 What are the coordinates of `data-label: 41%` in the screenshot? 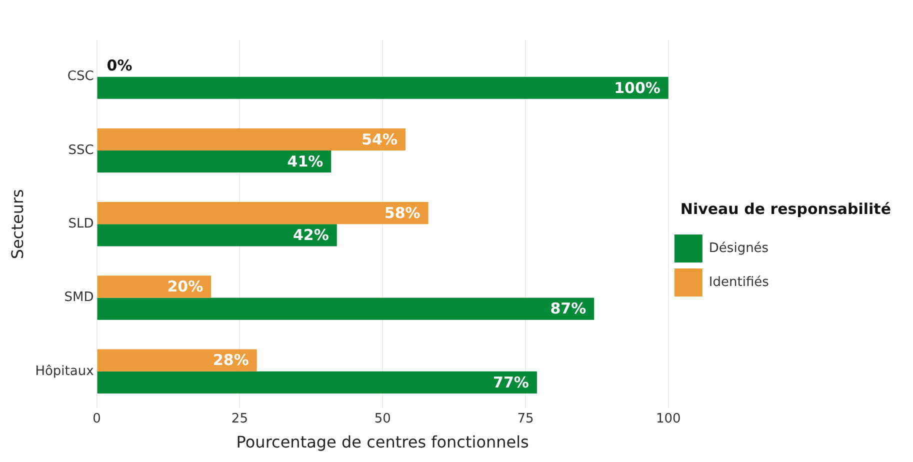 It's located at (305, 161).